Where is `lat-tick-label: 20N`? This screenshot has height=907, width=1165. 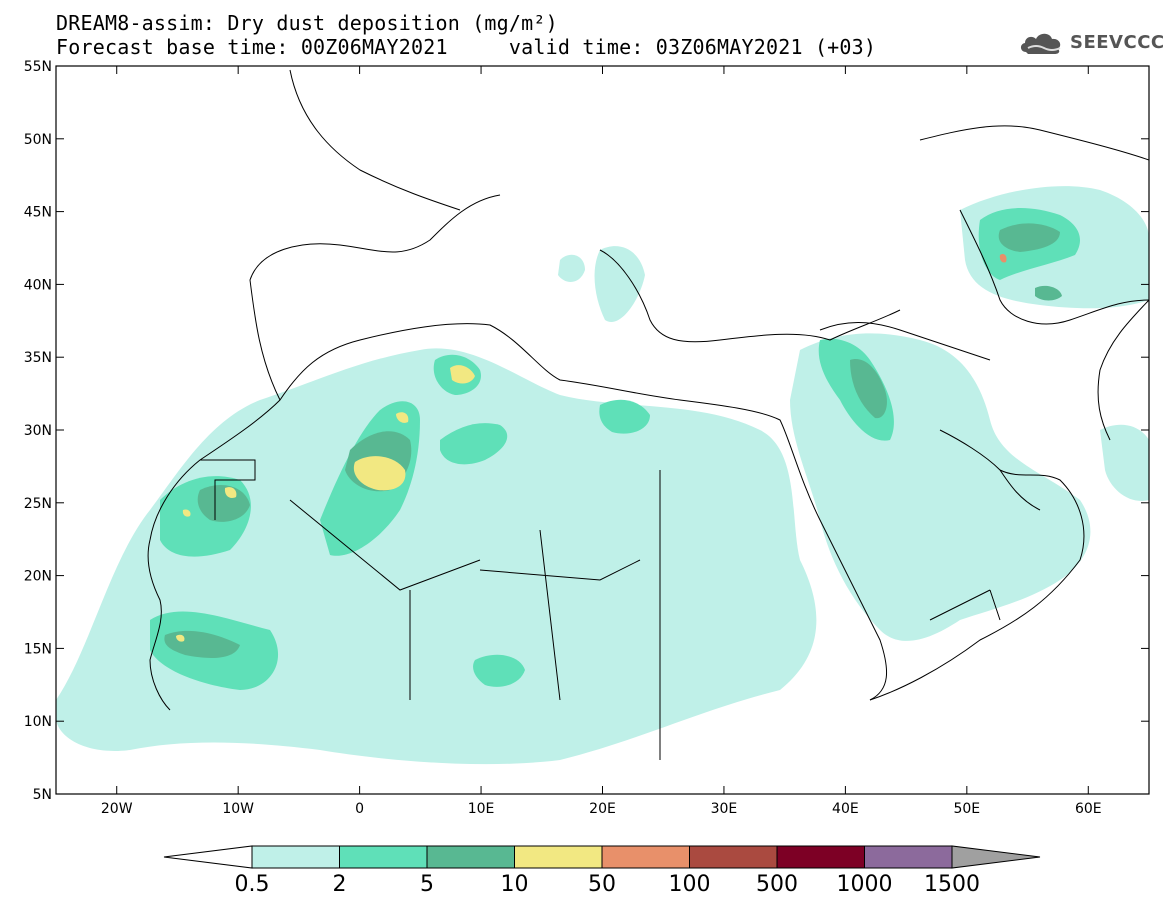 lat-tick-label: 20N is located at coordinates (38, 577).